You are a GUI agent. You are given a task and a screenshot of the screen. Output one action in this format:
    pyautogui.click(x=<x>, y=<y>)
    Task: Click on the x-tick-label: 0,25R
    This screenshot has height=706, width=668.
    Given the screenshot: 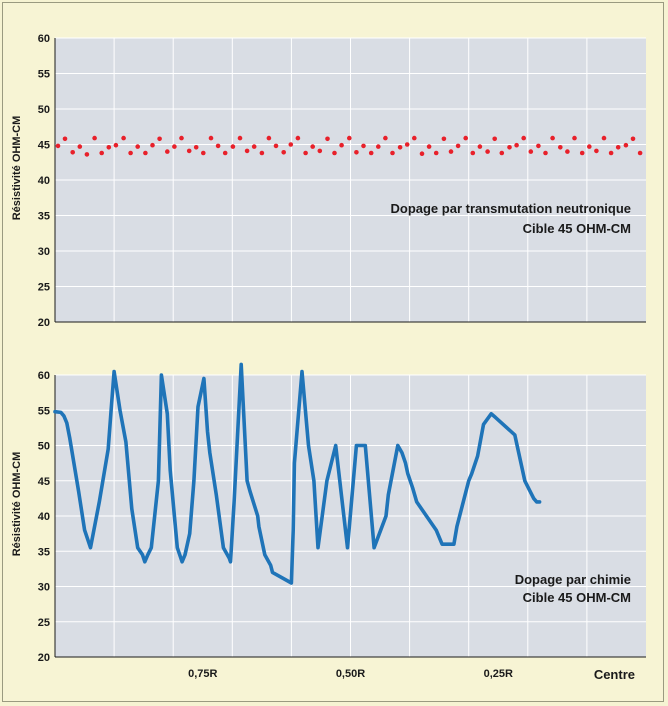 What is the action you would take?
    pyautogui.click(x=498, y=674)
    